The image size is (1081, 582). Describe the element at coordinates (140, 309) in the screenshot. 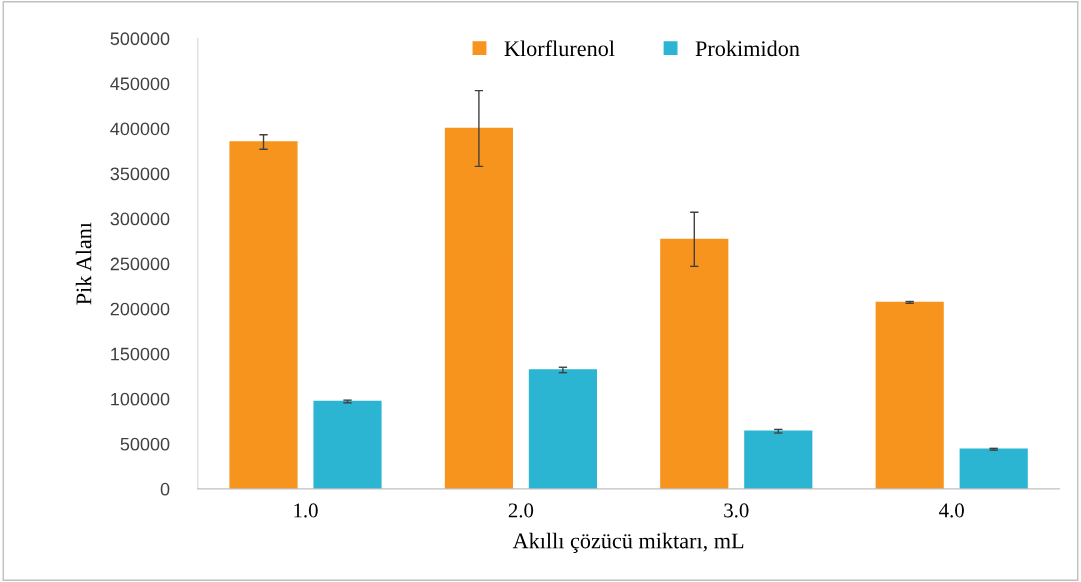

I see `y-tick-label: 200000` at that location.